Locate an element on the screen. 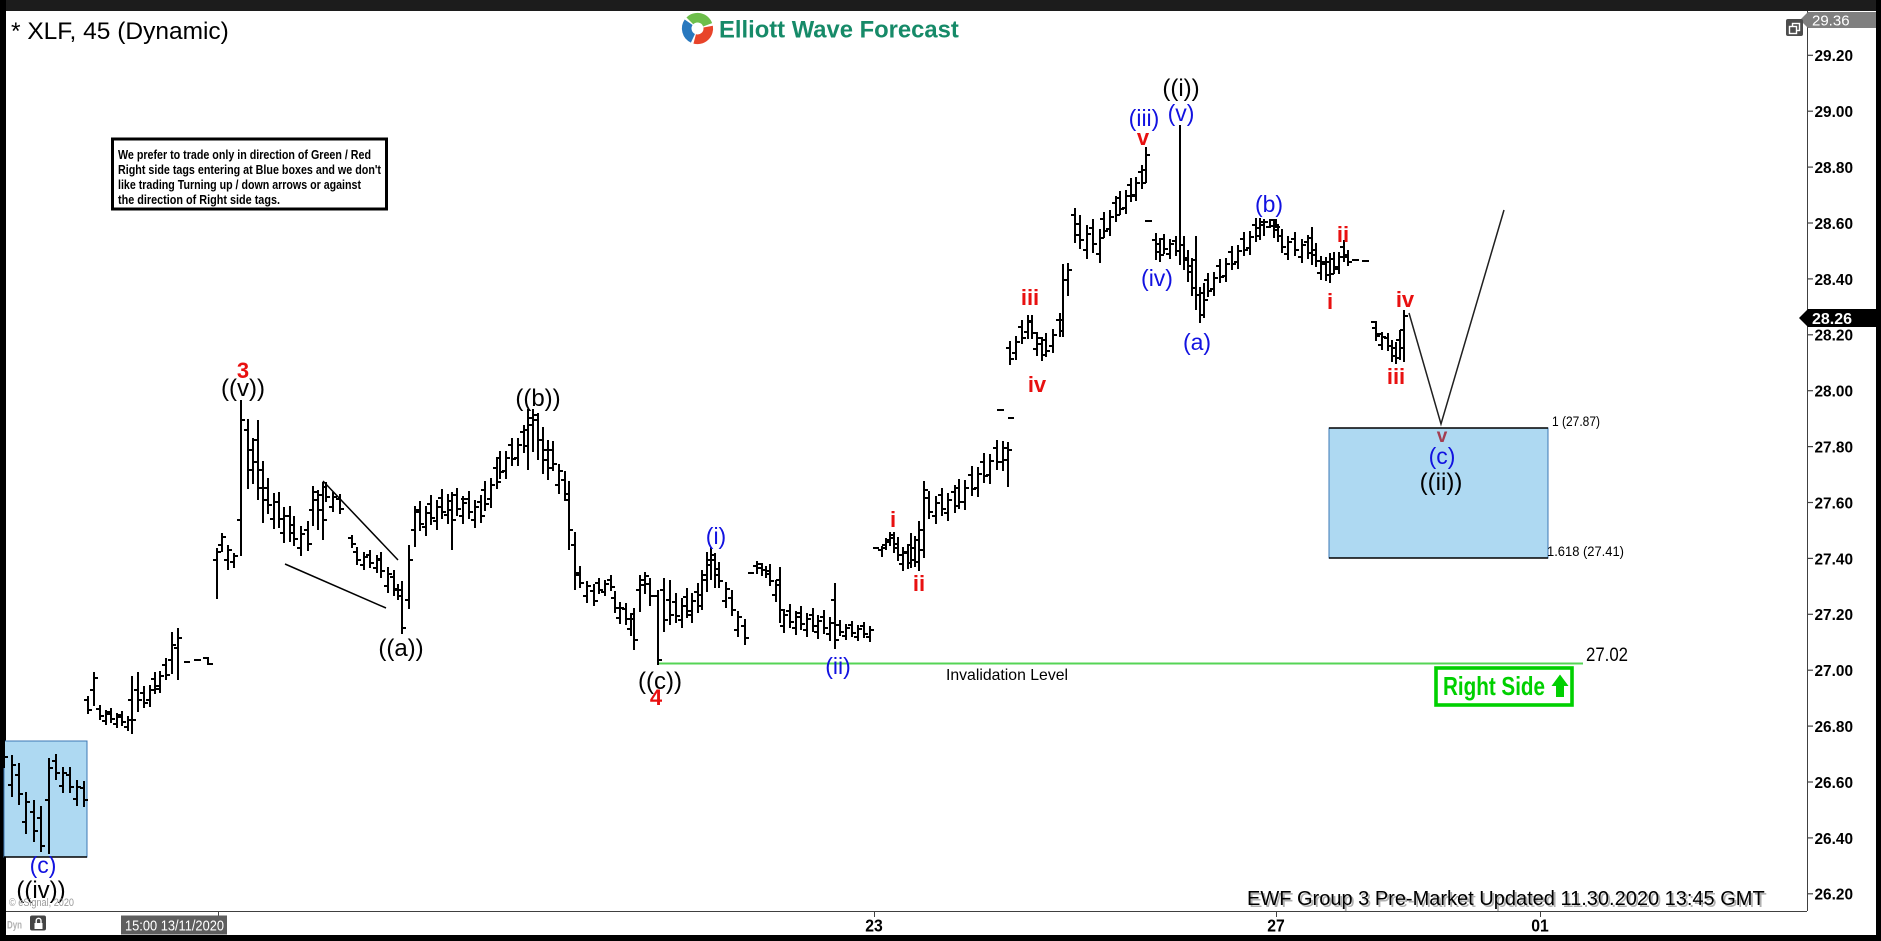 Image resolution: width=1881 pixels, height=941 pixels. svg-text: ((c)) is located at coordinates (660, 681).